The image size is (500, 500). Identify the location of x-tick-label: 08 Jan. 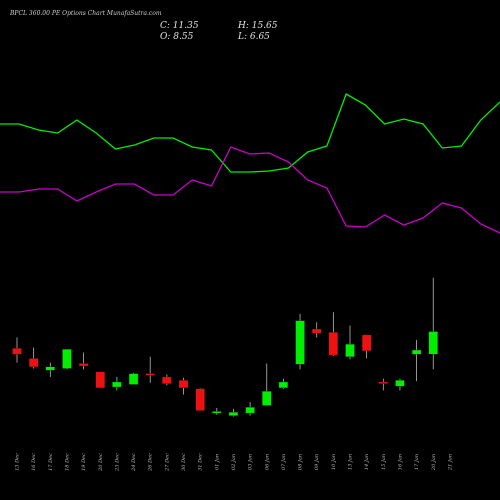
(301, 462).